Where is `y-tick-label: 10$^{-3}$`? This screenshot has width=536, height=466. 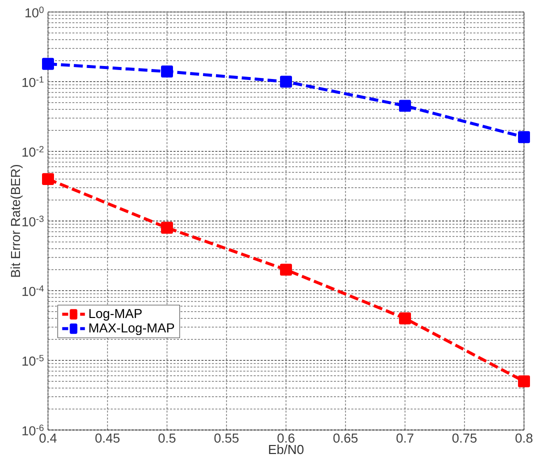
y-tick-label: 10$^{-3}$ is located at coordinates (33, 221).